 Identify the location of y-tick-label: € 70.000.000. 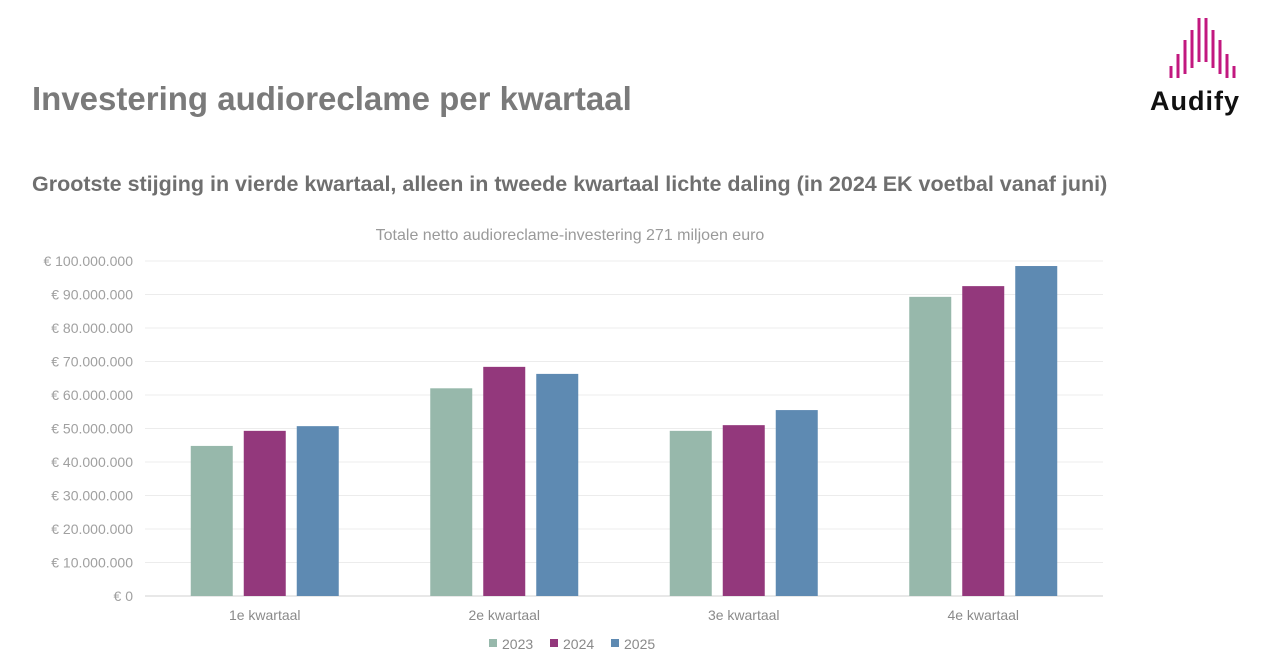
(92, 362).